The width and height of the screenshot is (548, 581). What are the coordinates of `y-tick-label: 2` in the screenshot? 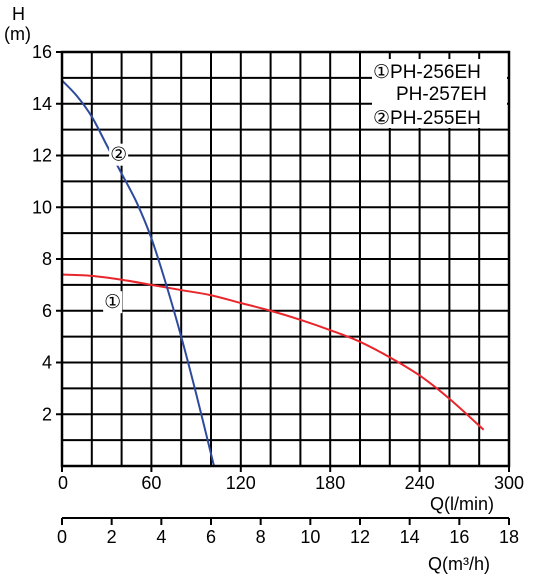 It's located at (47, 414).